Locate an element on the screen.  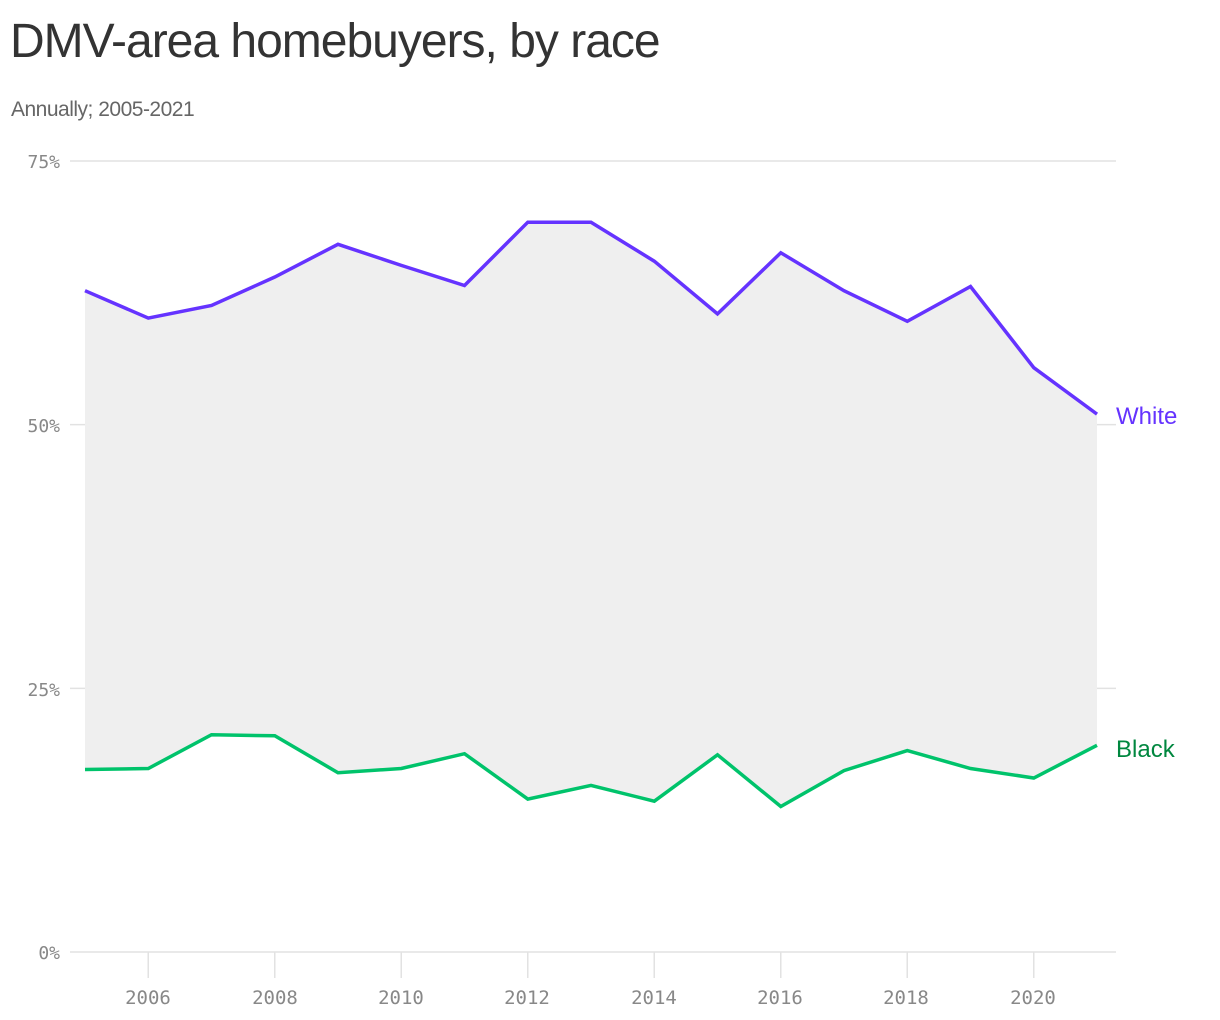
x-tick-label: 2008 is located at coordinates (275, 998).